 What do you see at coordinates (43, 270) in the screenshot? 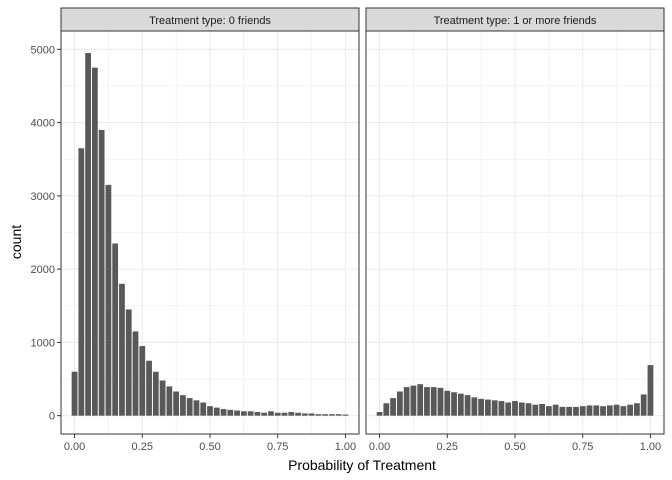
I see `y-tick-label: 2000` at bounding box center [43, 270].